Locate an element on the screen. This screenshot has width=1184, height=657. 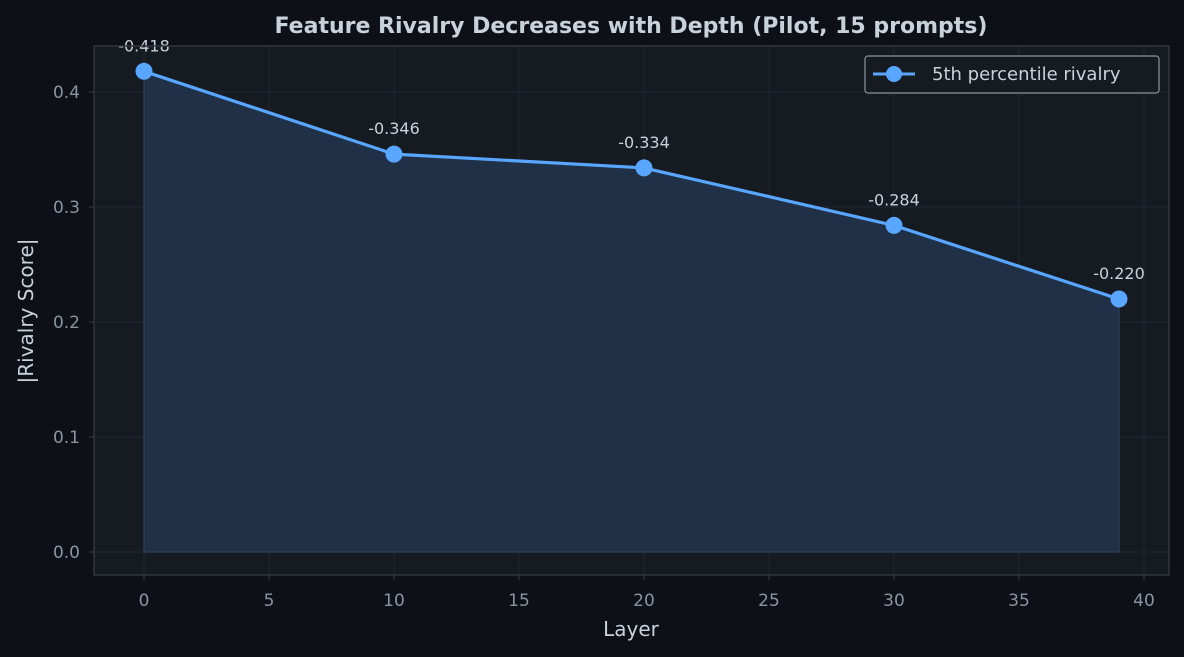
x-tick-label: 40 is located at coordinates (1144, 601).